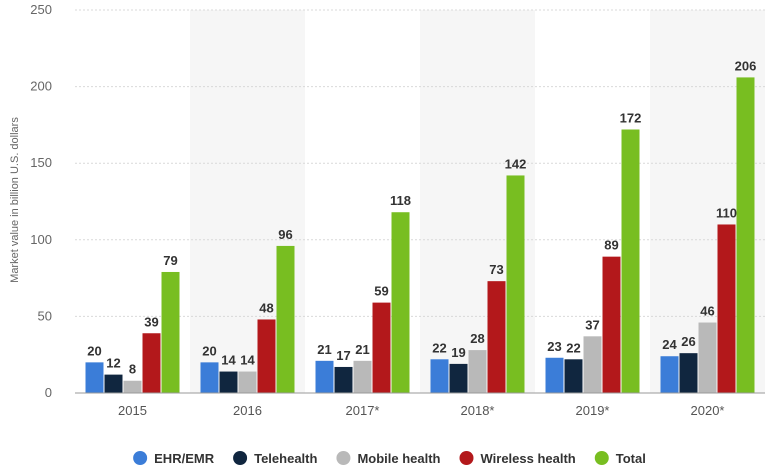  Describe the element at coordinates (398, 458) in the screenshot. I see `legend-label: Mobile health` at that location.